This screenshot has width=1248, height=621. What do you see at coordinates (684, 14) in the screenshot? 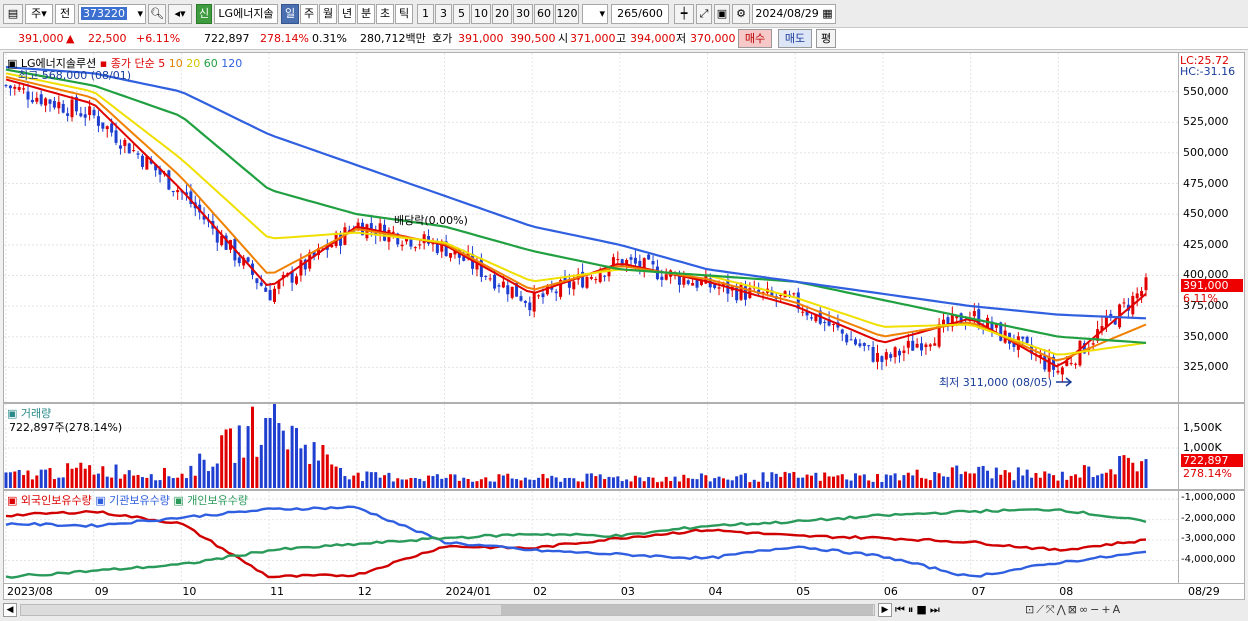
I see `candle-type-icon: ┿` at bounding box center [684, 14].